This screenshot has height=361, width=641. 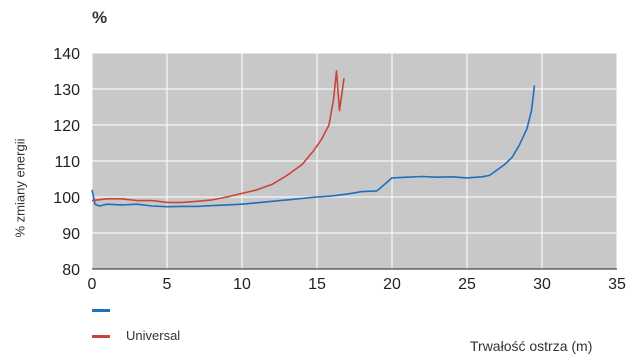 What do you see at coordinates (617, 284) in the screenshot?
I see `x-tick-label: 35` at bounding box center [617, 284].